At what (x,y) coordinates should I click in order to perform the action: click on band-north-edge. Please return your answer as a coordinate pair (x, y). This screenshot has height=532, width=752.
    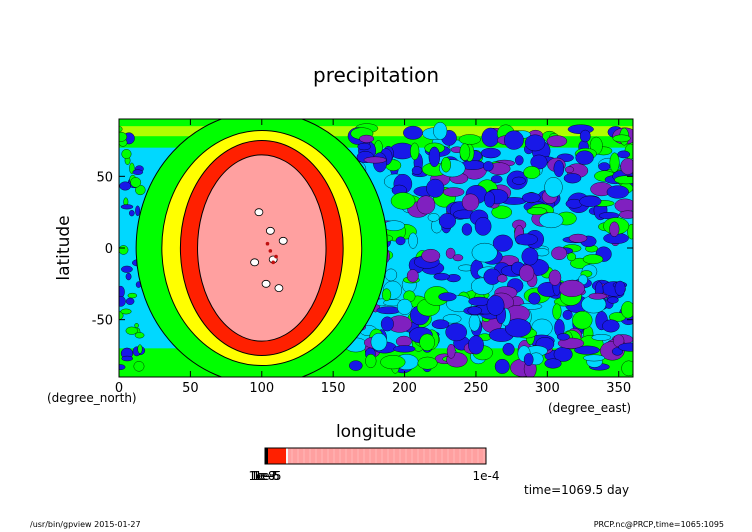
    Looking at the image, I should click on (376, 131).